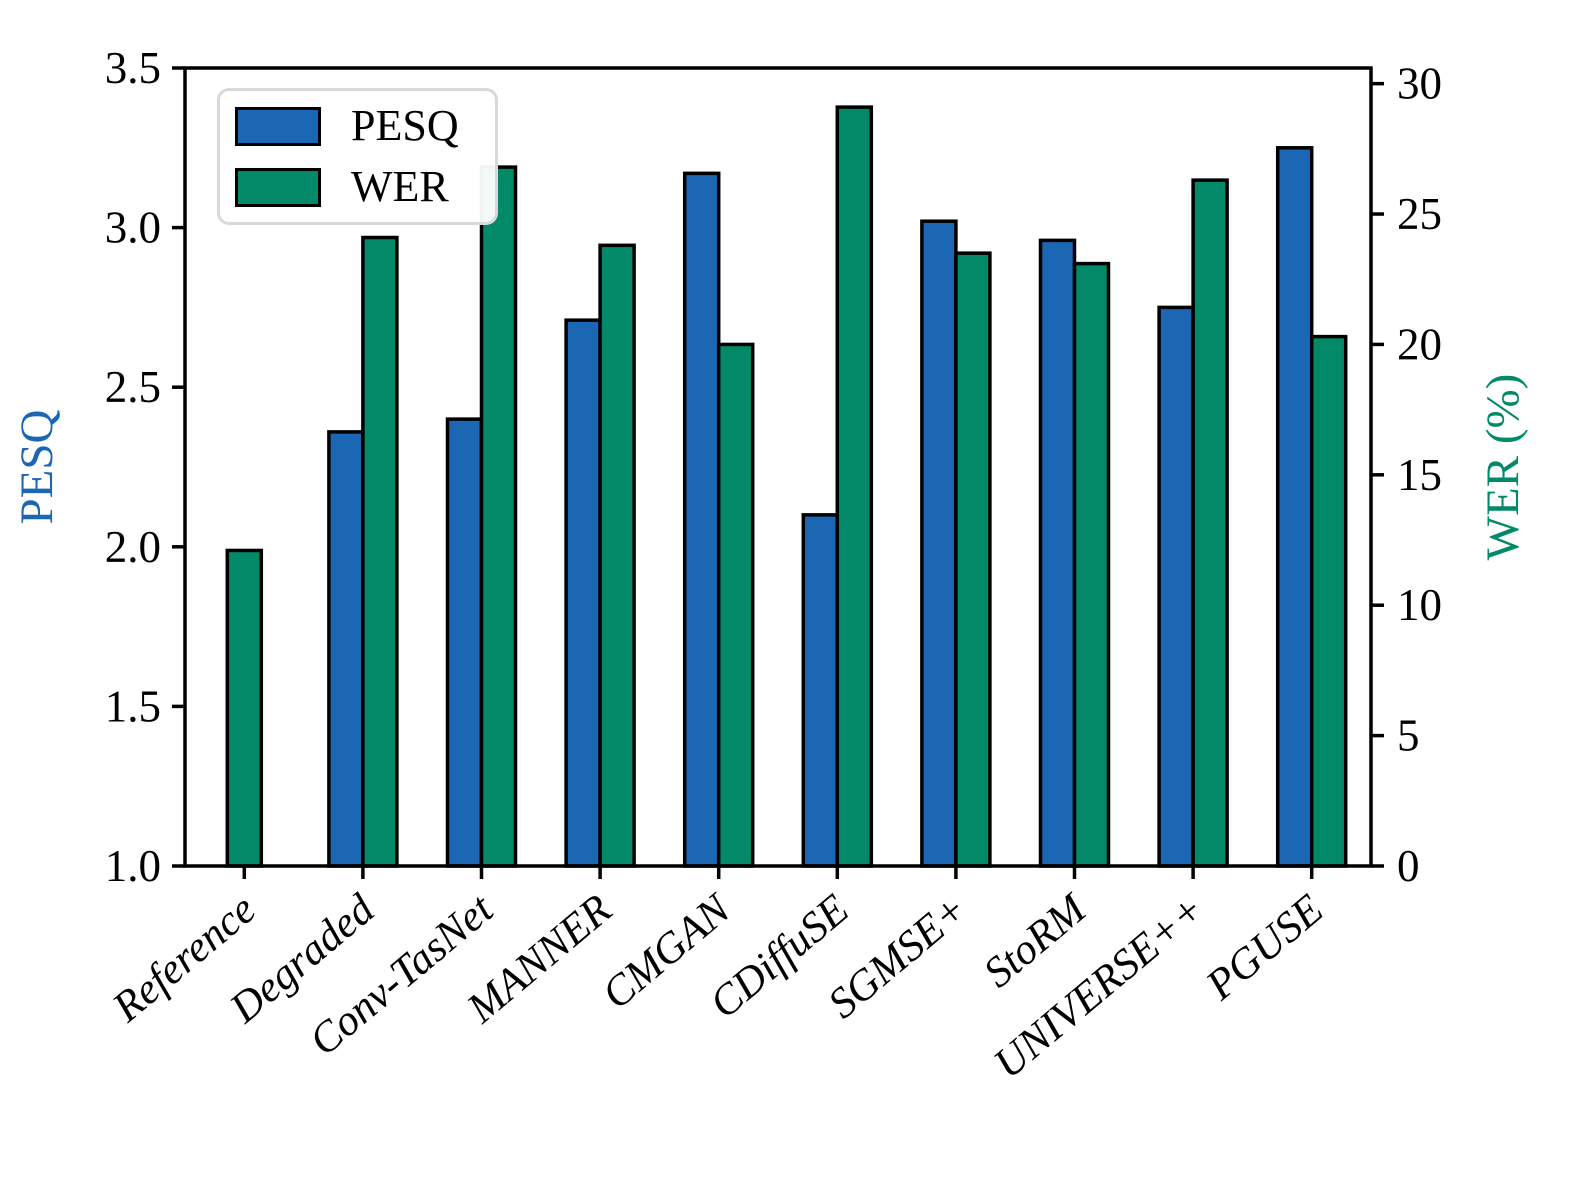 The image size is (1577, 1183). What do you see at coordinates (820, 690) in the screenshot?
I see `bar-pesq-cdiffuse` at bounding box center [820, 690].